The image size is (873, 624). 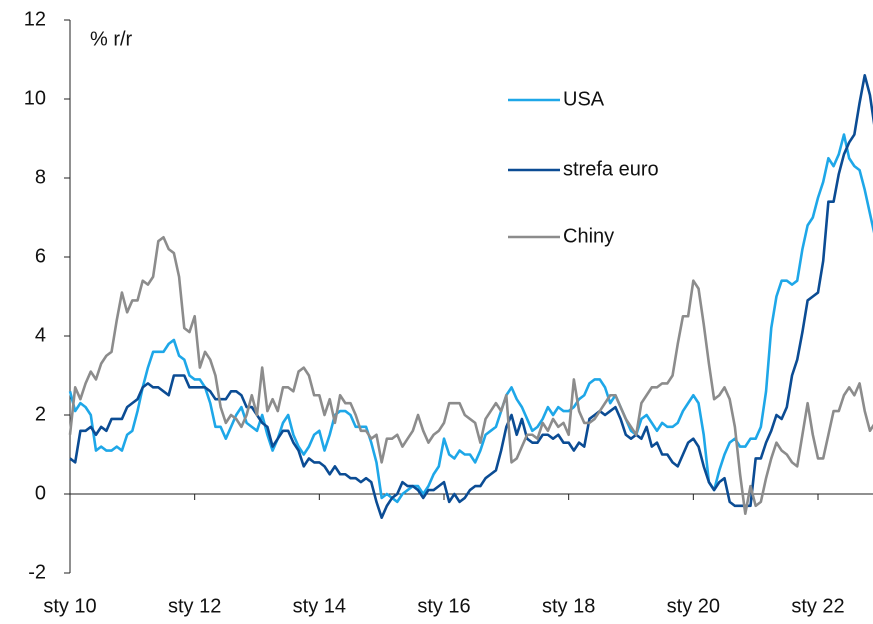 What do you see at coordinates (40, 335) in the screenshot?
I see `y-tick-label: 4` at bounding box center [40, 335].